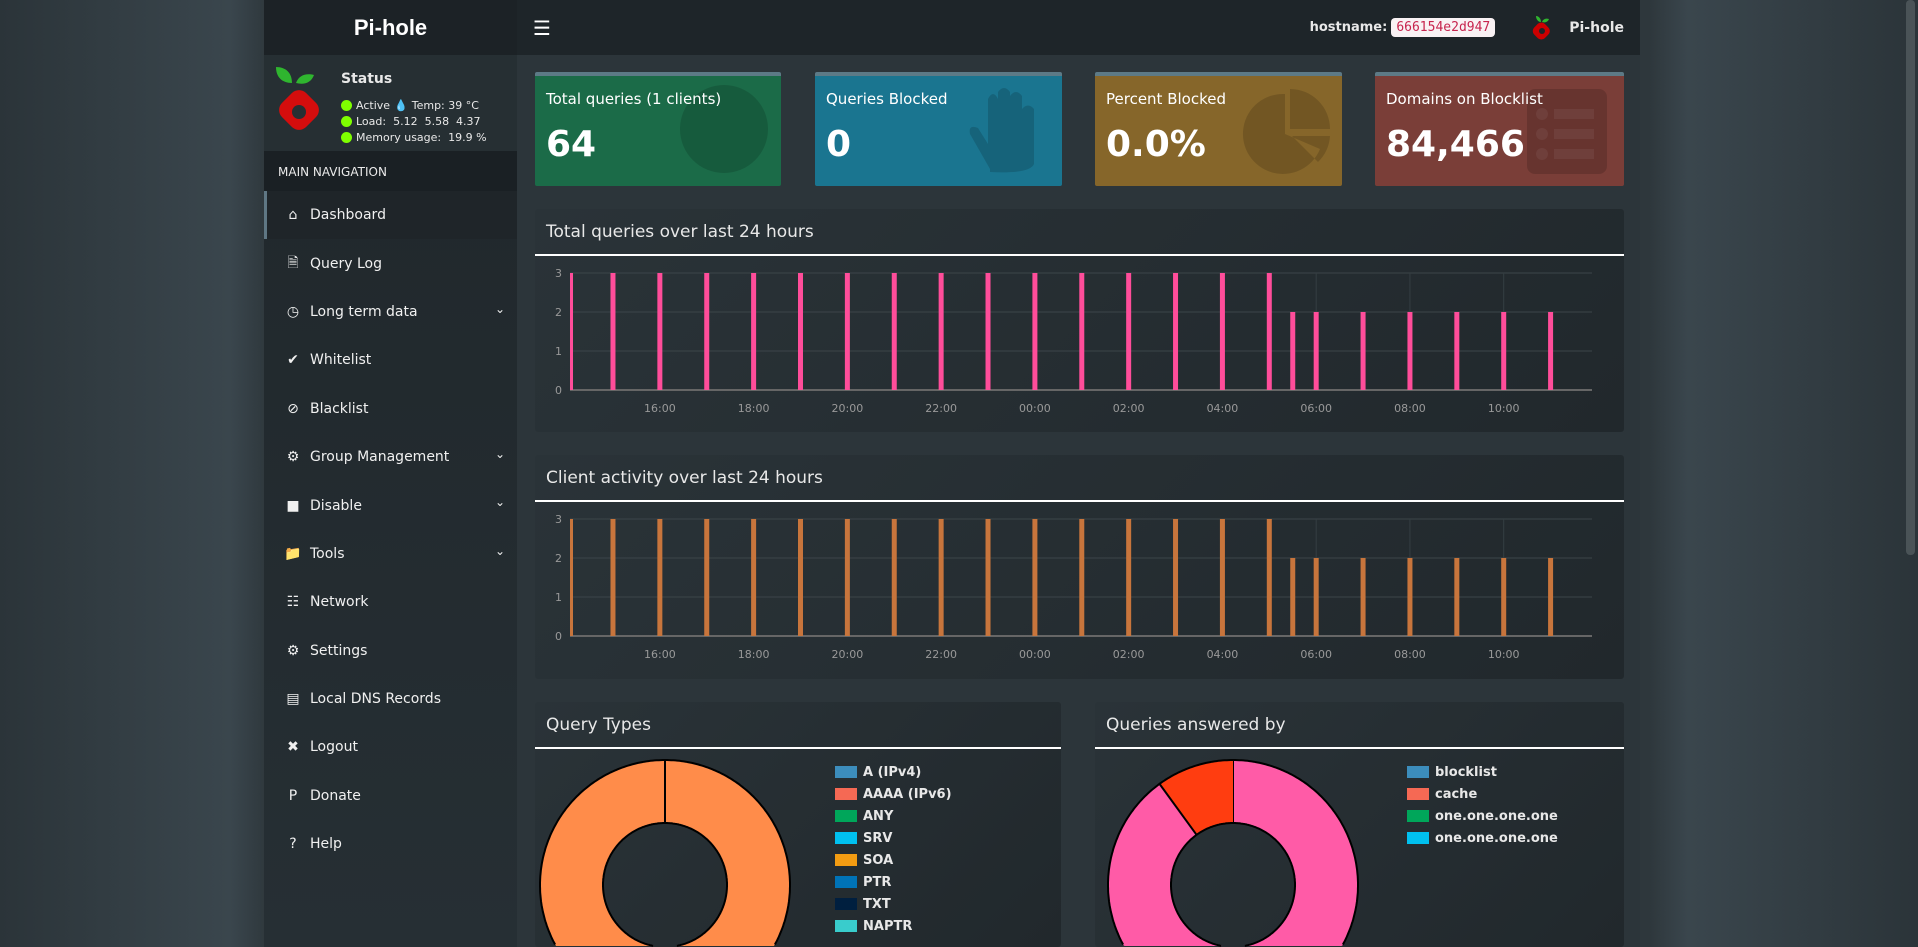 The width and height of the screenshot is (1918, 947). Describe the element at coordinates (1316, 408) in the screenshot. I see `x-tick-label: 06:00` at that location.